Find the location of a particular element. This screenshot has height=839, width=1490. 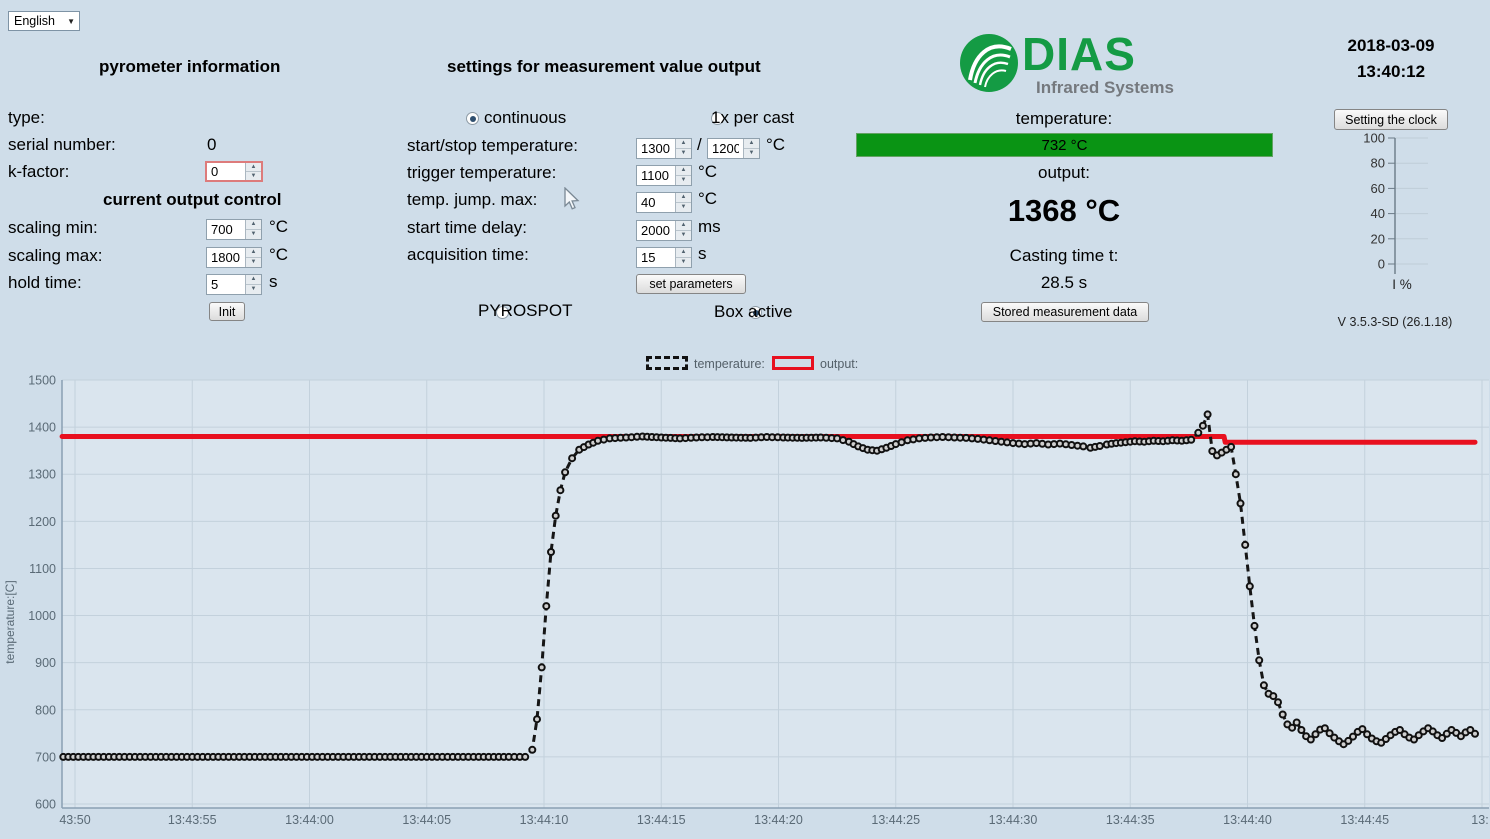

start-temp-input is located at coordinates (656, 148).